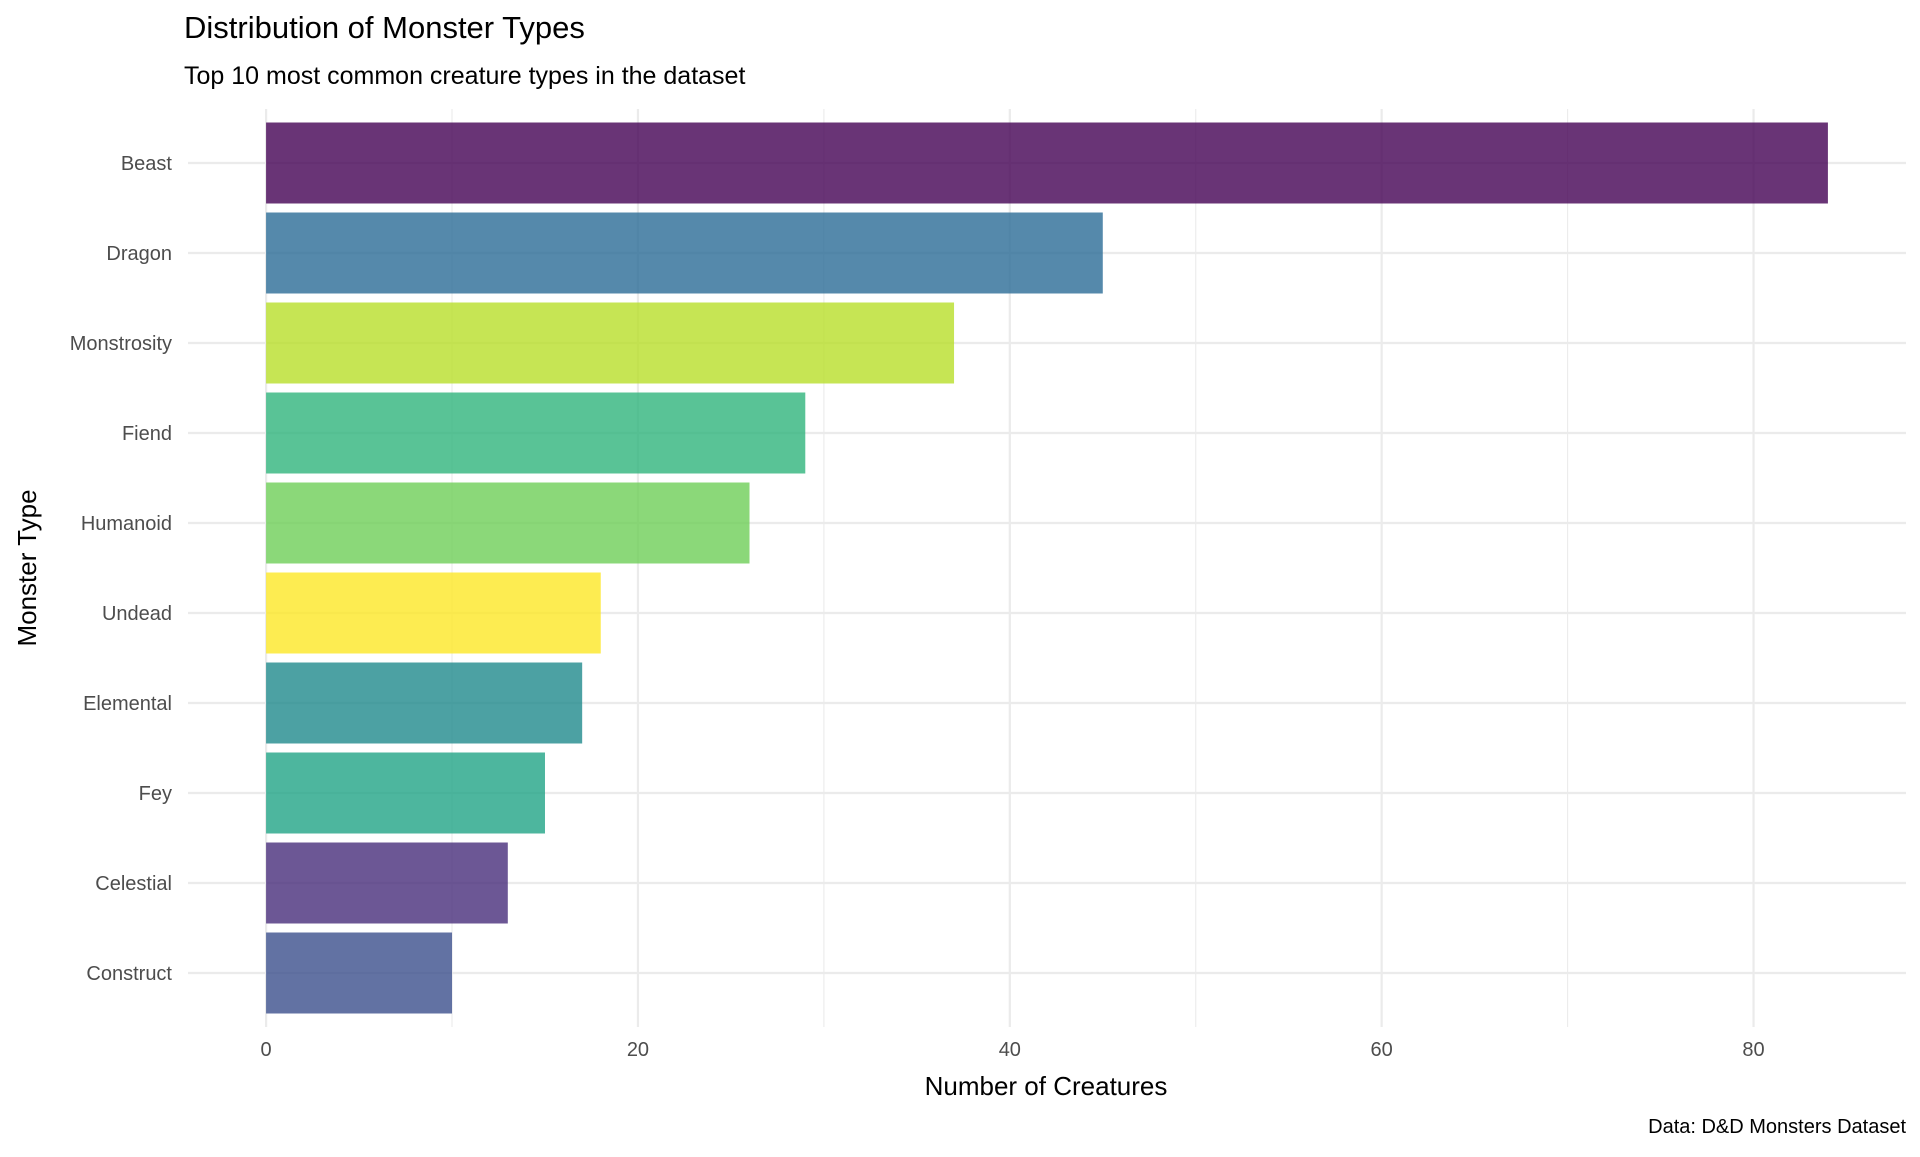  Describe the element at coordinates (684, 253) in the screenshot. I see `bar-dragon` at that location.